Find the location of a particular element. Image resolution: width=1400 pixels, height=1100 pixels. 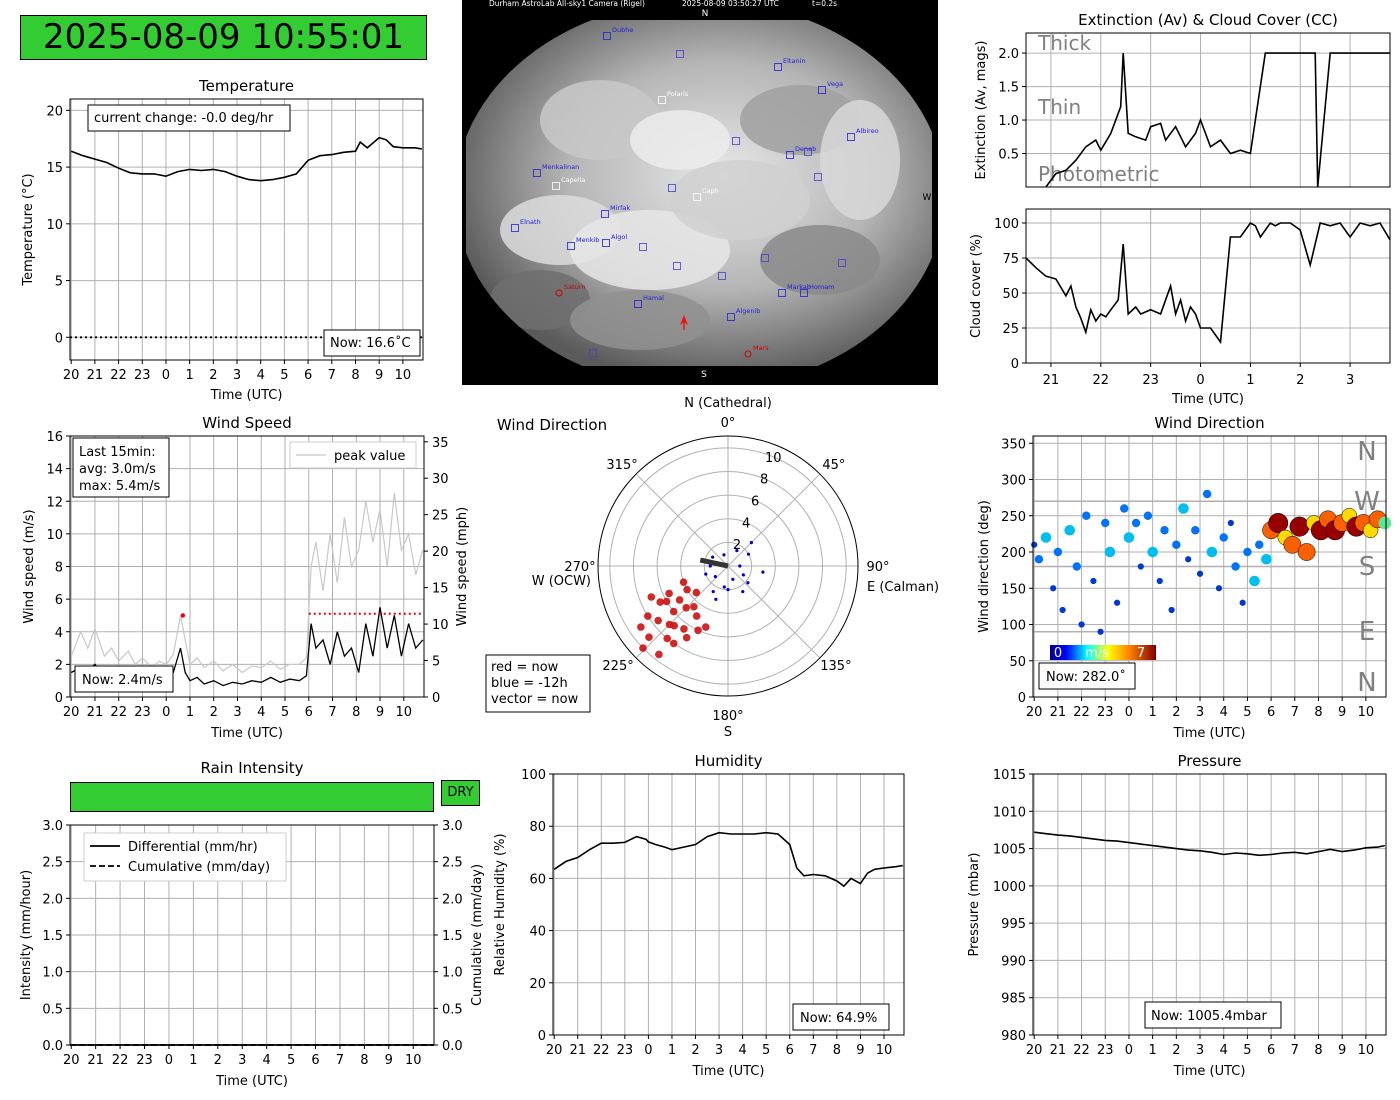

pressure-xtick-label: 10 is located at coordinates (1366, 1050).